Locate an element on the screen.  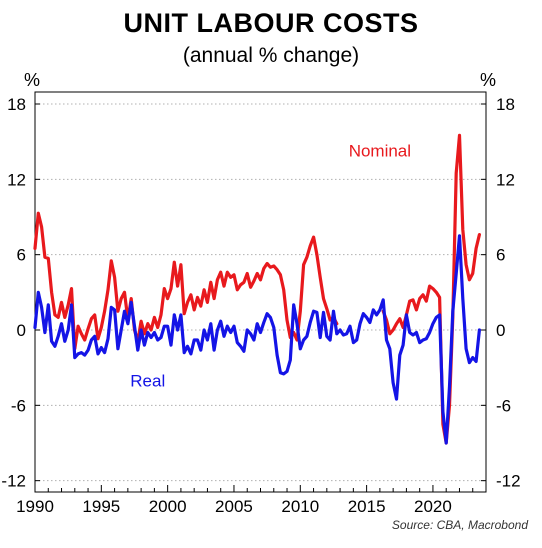
xtick-label: 2000 is located at coordinates (168, 506).